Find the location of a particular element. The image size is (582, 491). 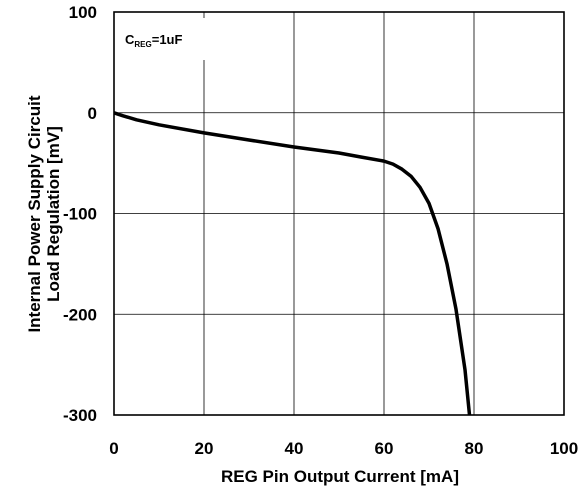

x-axis-title: REG Pin Output Current [mA] is located at coordinates (340, 476).